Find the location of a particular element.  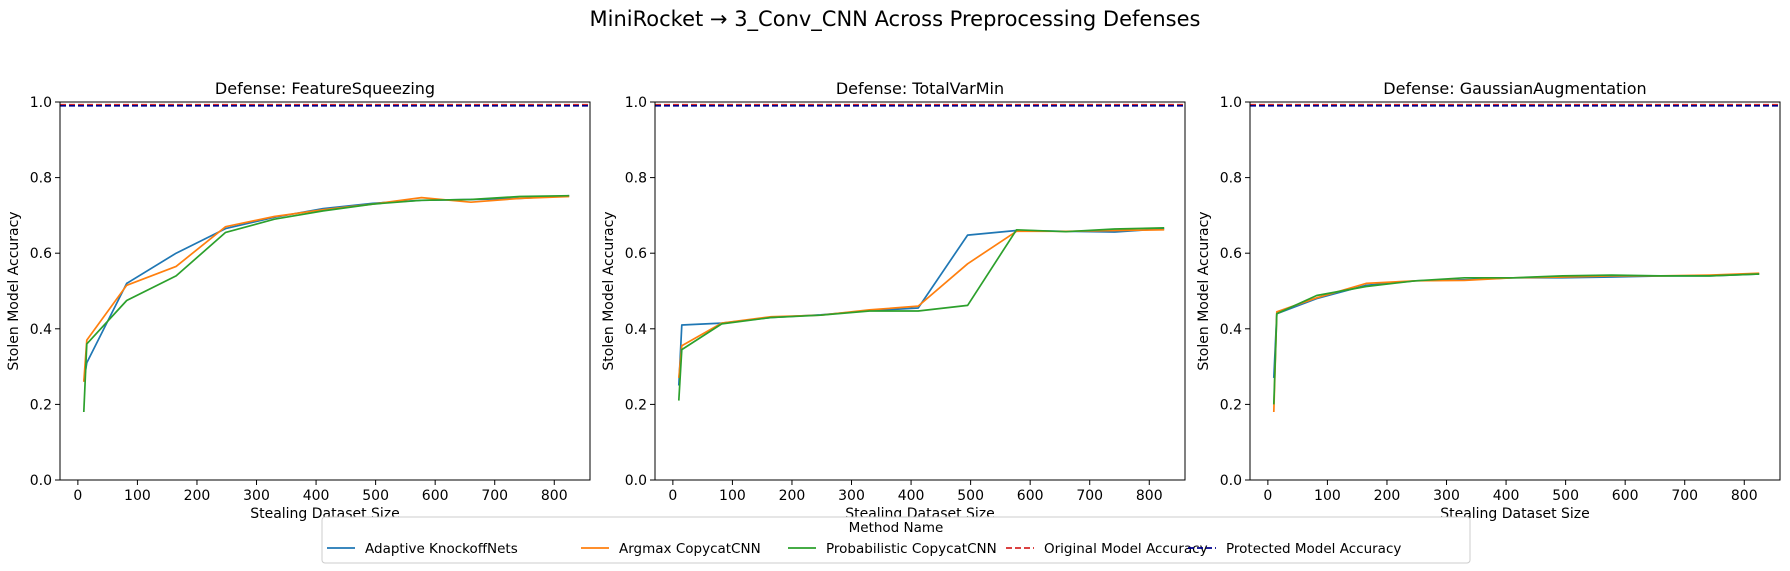

subplot-title: Defense: TotalVarMin is located at coordinates (920, 88).